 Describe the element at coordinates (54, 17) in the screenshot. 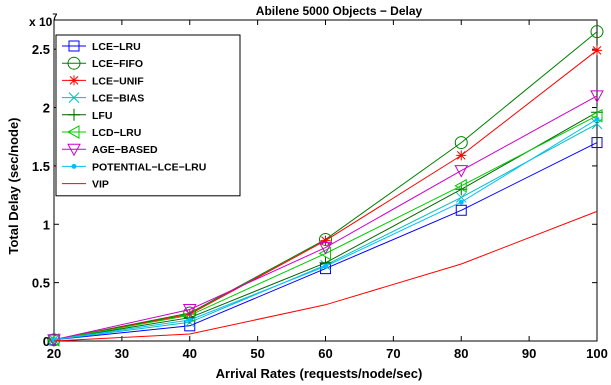

I see `y-multiplier-exponent: 7` at that location.